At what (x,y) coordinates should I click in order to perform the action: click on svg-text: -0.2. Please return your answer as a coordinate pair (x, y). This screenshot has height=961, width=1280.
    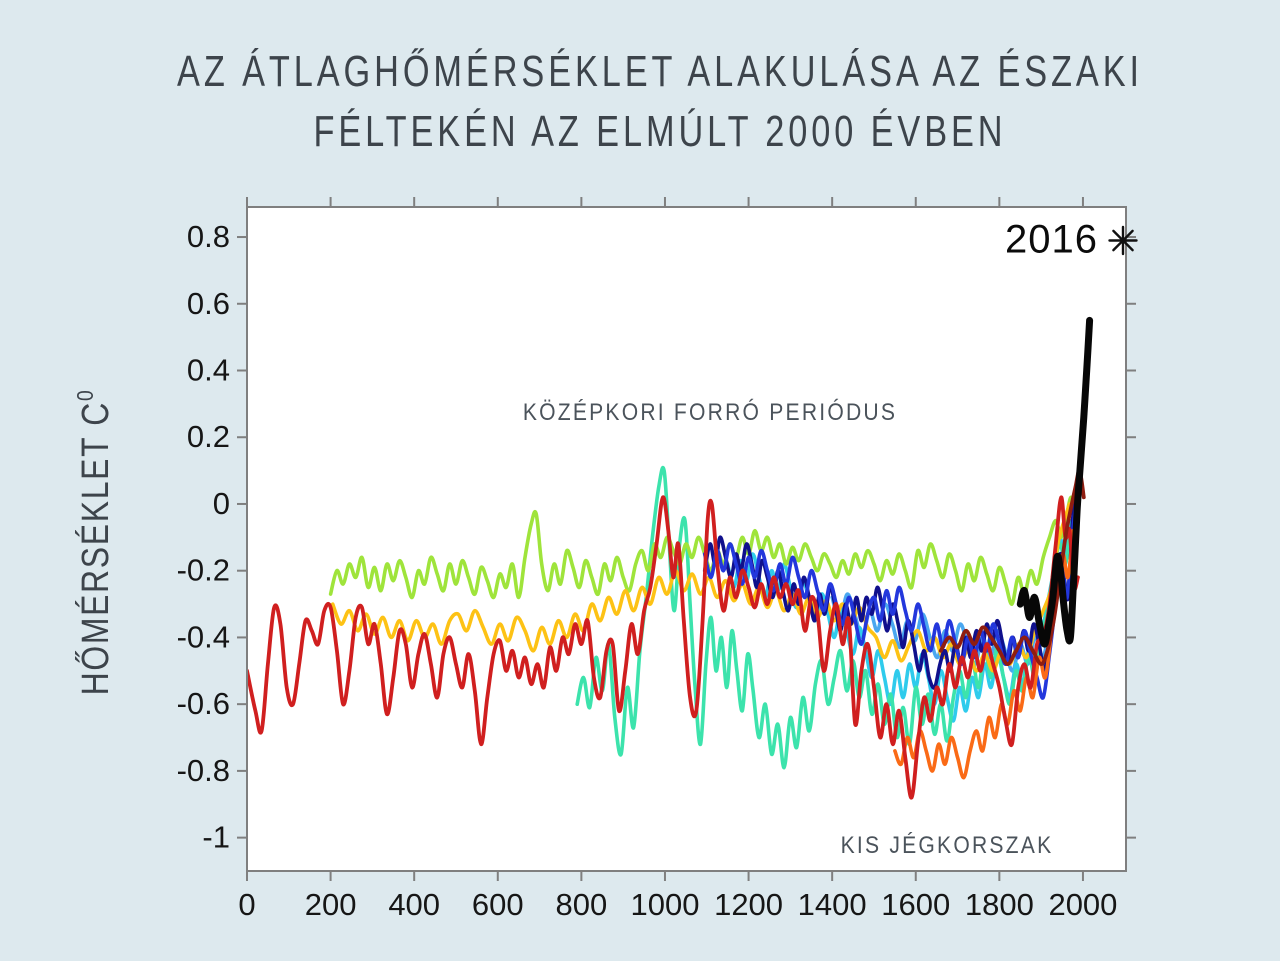
    Looking at the image, I should click on (203, 570).